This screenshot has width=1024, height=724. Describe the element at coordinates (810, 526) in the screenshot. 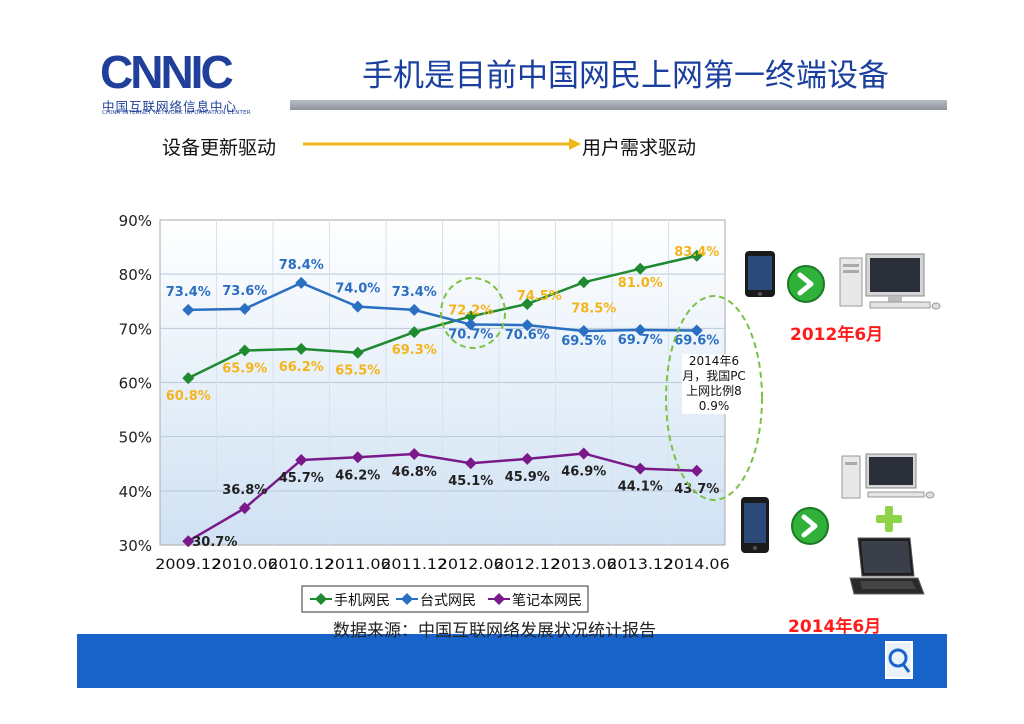

I see `arrow-right-icon-2014` at that location.